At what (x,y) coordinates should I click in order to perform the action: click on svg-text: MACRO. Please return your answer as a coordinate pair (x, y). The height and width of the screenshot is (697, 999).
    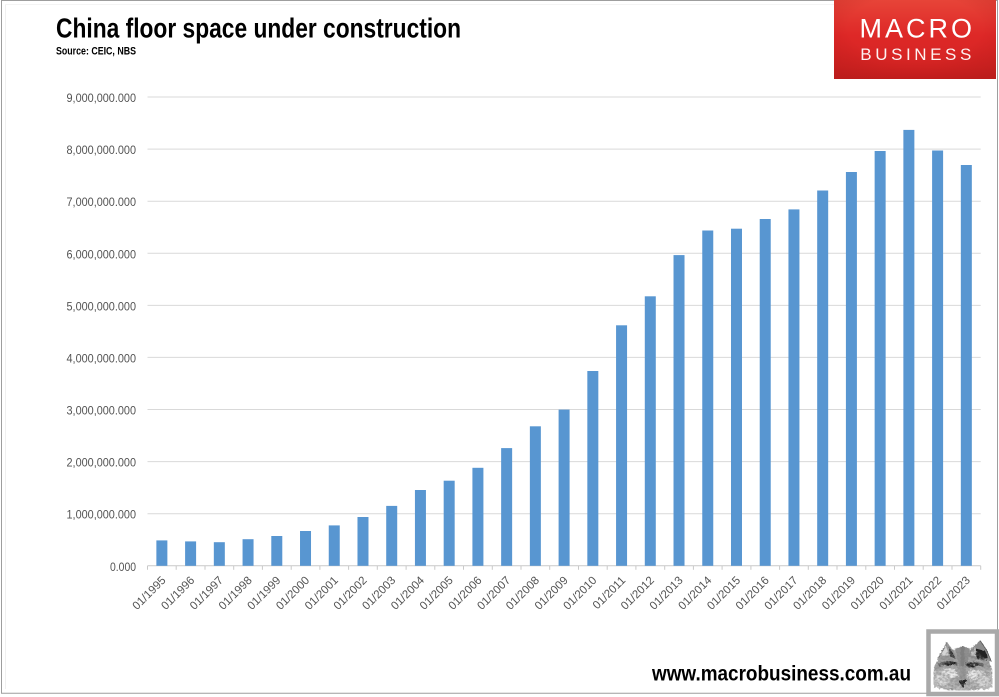
    Looking at the image, I should click on (916, 28).